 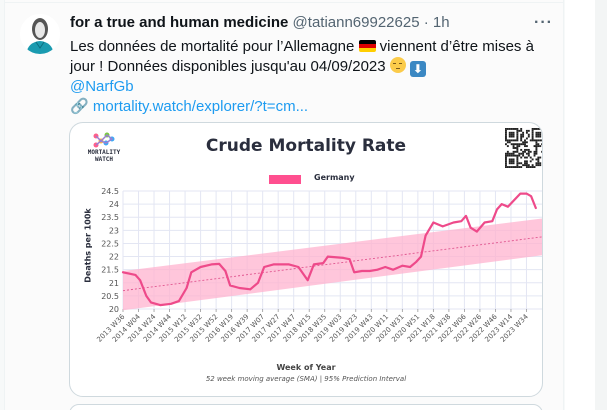 I want to click on logo-text: MORTALITY WATCH, so click(x=104, y=156).